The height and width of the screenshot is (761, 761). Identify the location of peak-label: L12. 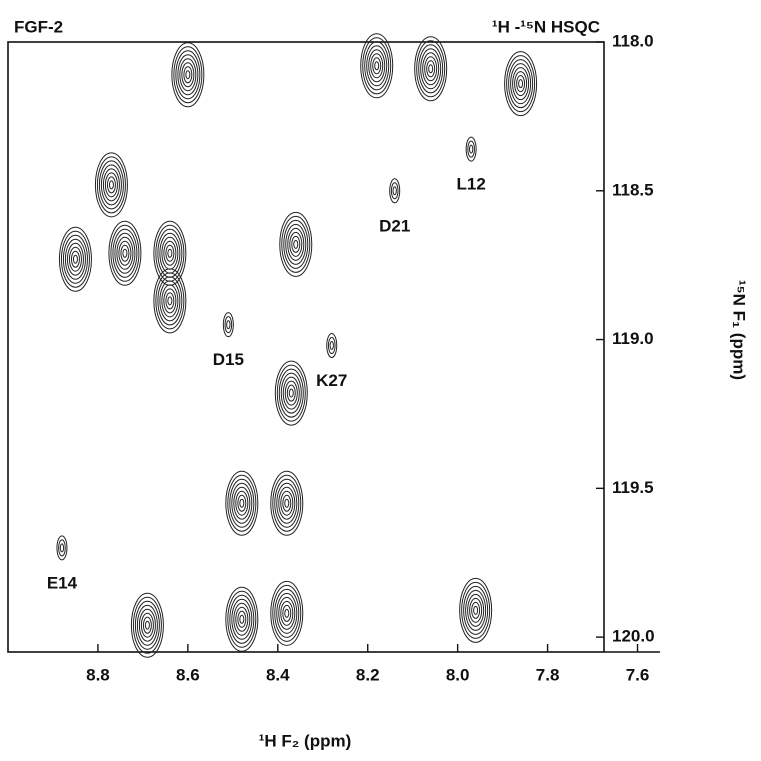
(470, 184).